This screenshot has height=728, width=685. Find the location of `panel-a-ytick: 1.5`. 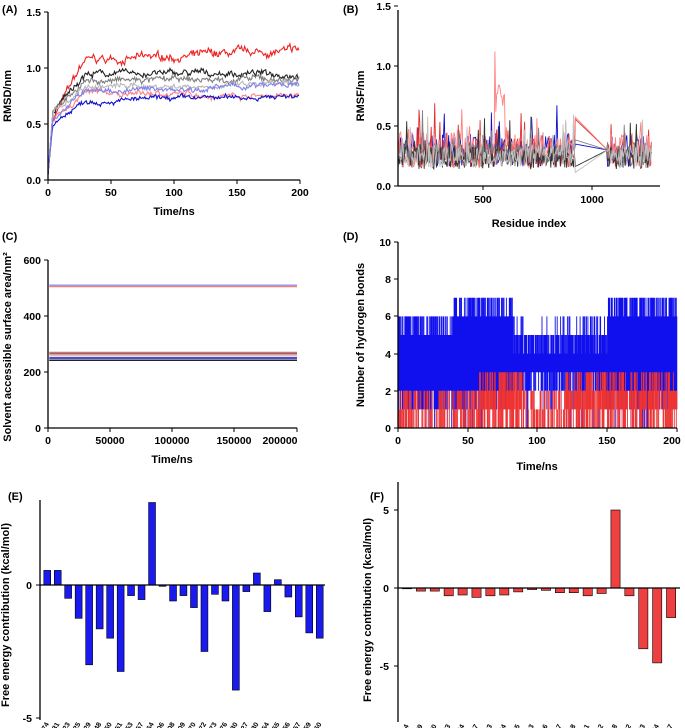

panel-a-ytick: 1.5 is located at coordinates (33, 13).